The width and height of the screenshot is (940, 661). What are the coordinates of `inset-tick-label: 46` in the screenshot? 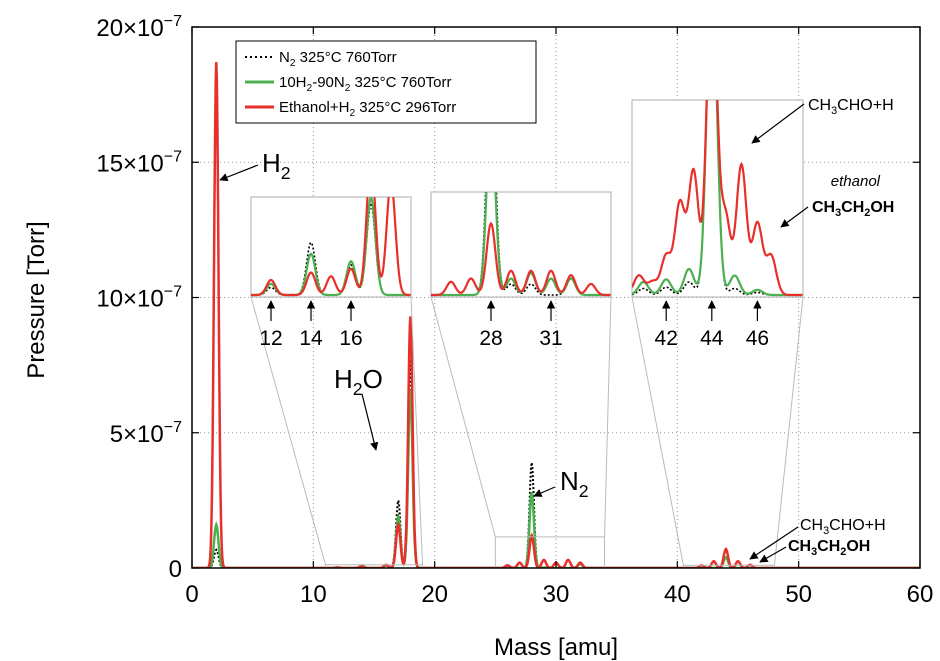 It's located at (757, 338).